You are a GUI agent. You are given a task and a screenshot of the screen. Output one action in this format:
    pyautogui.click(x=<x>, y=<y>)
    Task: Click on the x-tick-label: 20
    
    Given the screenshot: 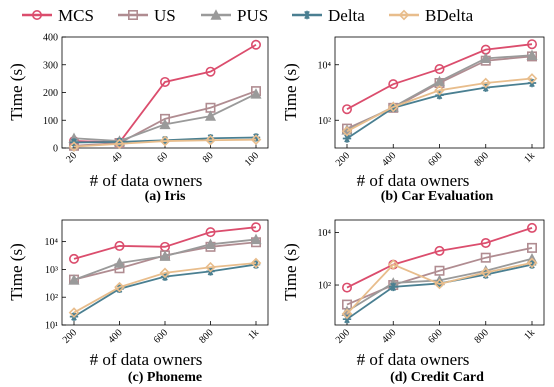 What is the action you would take?
    pyautogui.click(x=71, y=157)
    